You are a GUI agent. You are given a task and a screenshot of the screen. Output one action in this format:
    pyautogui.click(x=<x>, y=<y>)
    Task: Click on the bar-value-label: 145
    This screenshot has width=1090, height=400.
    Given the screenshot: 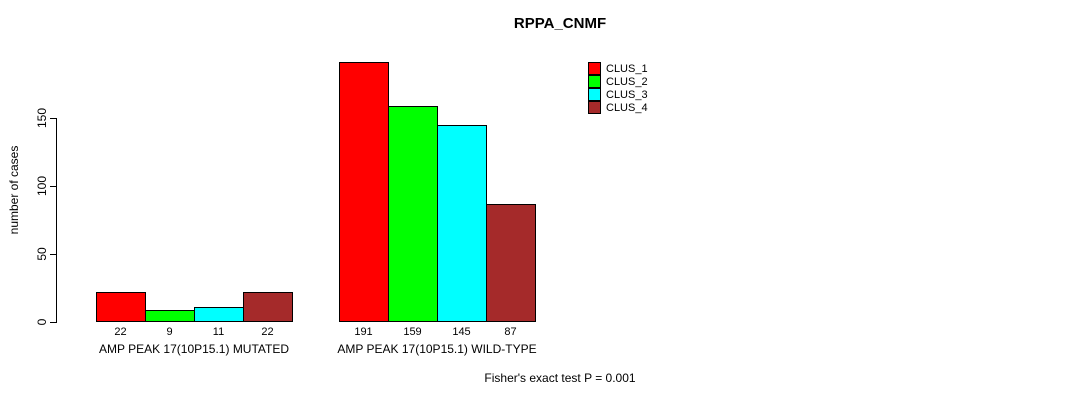 What is the action you would take?
    pyautogui.click(x=461, y=332)
    